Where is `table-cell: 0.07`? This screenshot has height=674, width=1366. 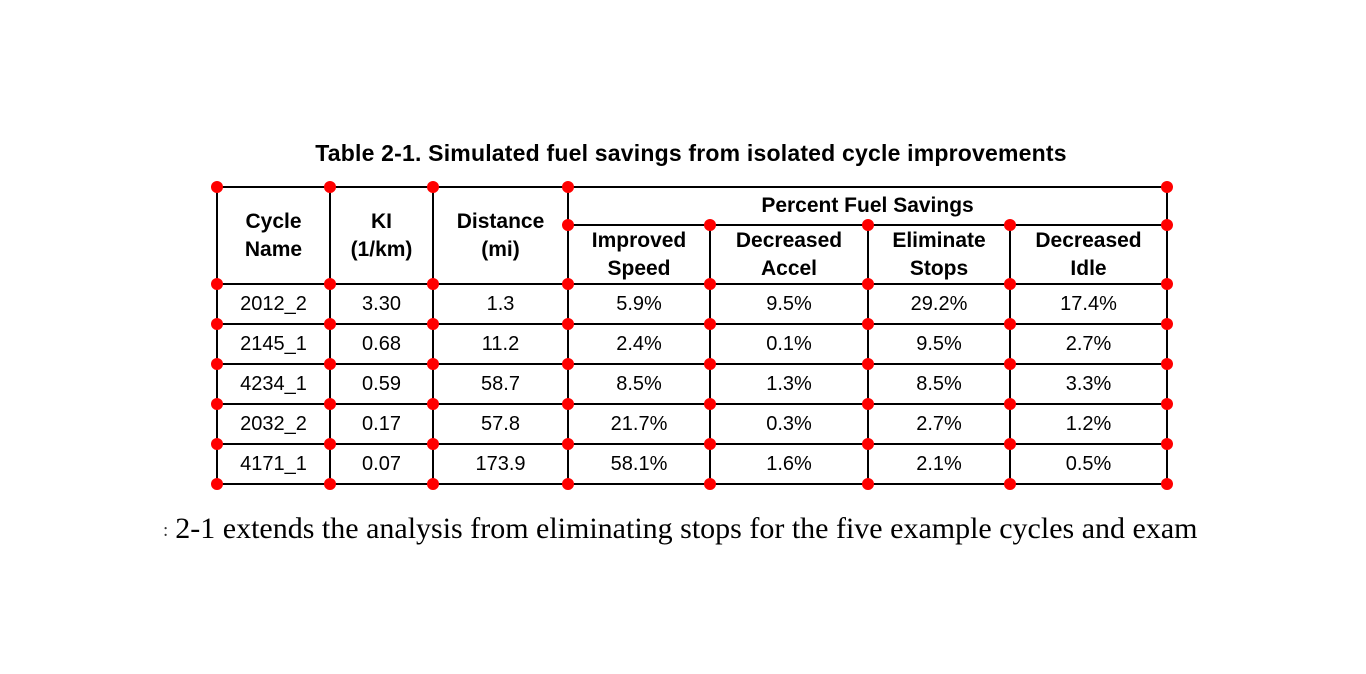
table-cell: 0.07 is located at coordinates (381, 464).